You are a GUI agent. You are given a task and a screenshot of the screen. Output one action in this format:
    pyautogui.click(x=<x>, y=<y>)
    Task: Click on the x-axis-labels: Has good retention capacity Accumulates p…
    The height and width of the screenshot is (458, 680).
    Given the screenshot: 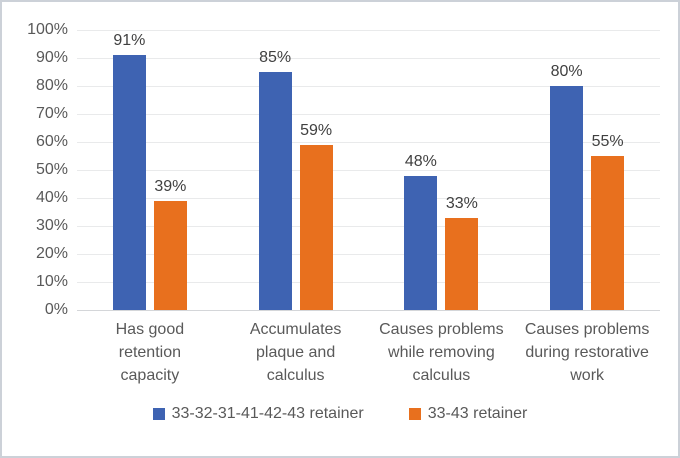 What is the action you would take?
    pyautogui.click(x=368, y=352)
    